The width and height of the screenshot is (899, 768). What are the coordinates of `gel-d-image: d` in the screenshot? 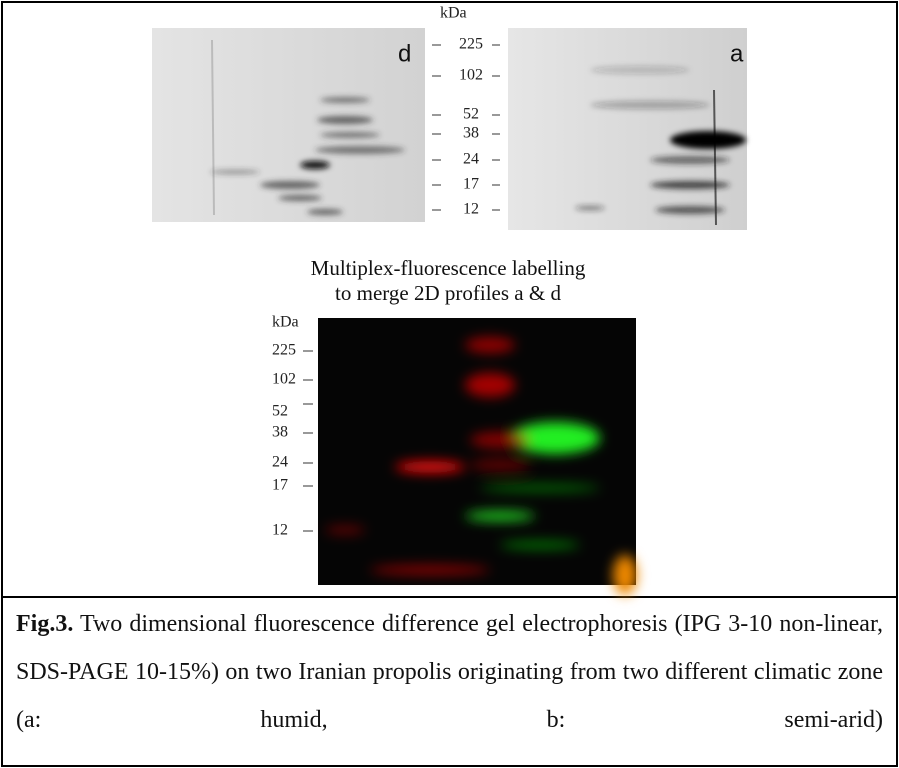 It's located at (288, 125).